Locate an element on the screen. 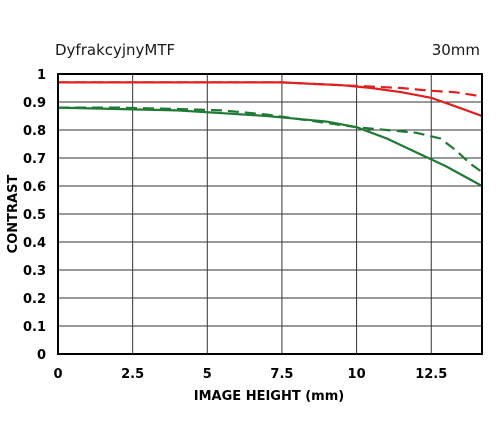 The image size is (496, 442). y-tick-label: 0.6 is located at coordinates (34, 187).